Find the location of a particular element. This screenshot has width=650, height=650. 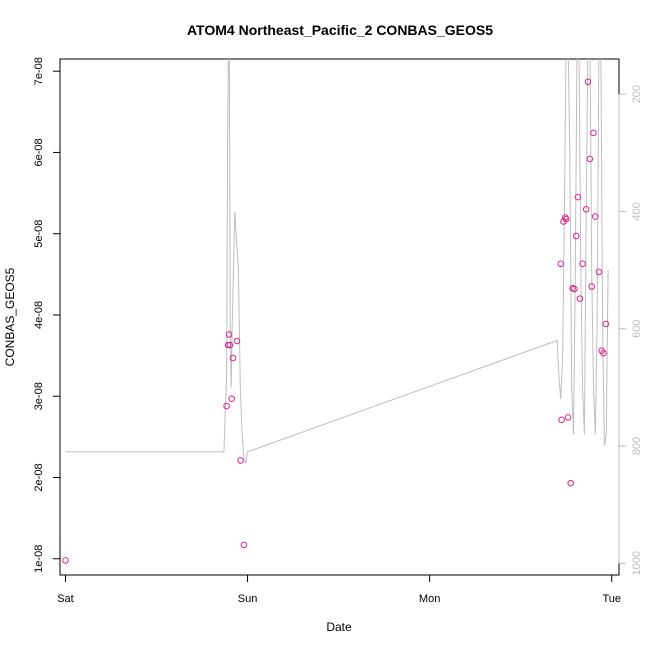

y-tick-label: 4e-08 is located at coordinates (39, 315).